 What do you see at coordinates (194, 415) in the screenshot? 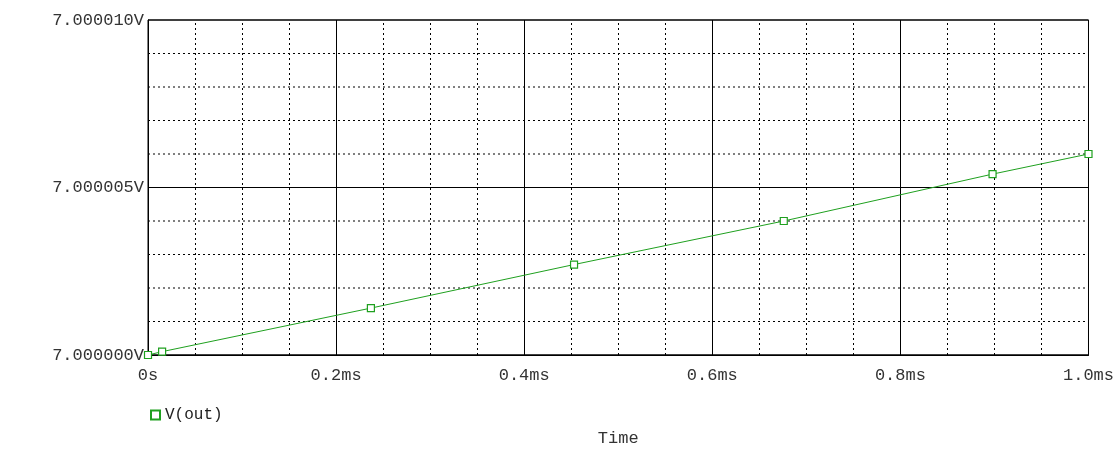
I see `legend-label: V(out)` at bounding box center [194, 415].